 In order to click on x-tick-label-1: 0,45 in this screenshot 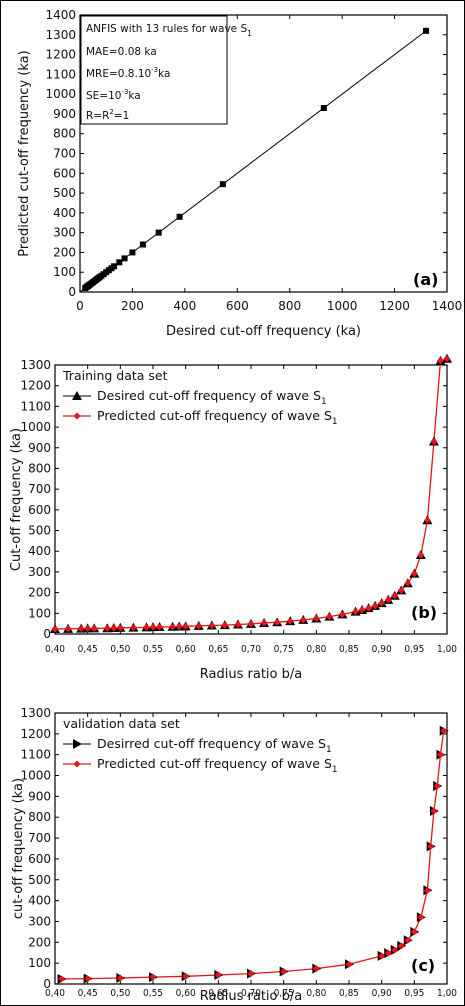, I will do `click(88, 649)`.